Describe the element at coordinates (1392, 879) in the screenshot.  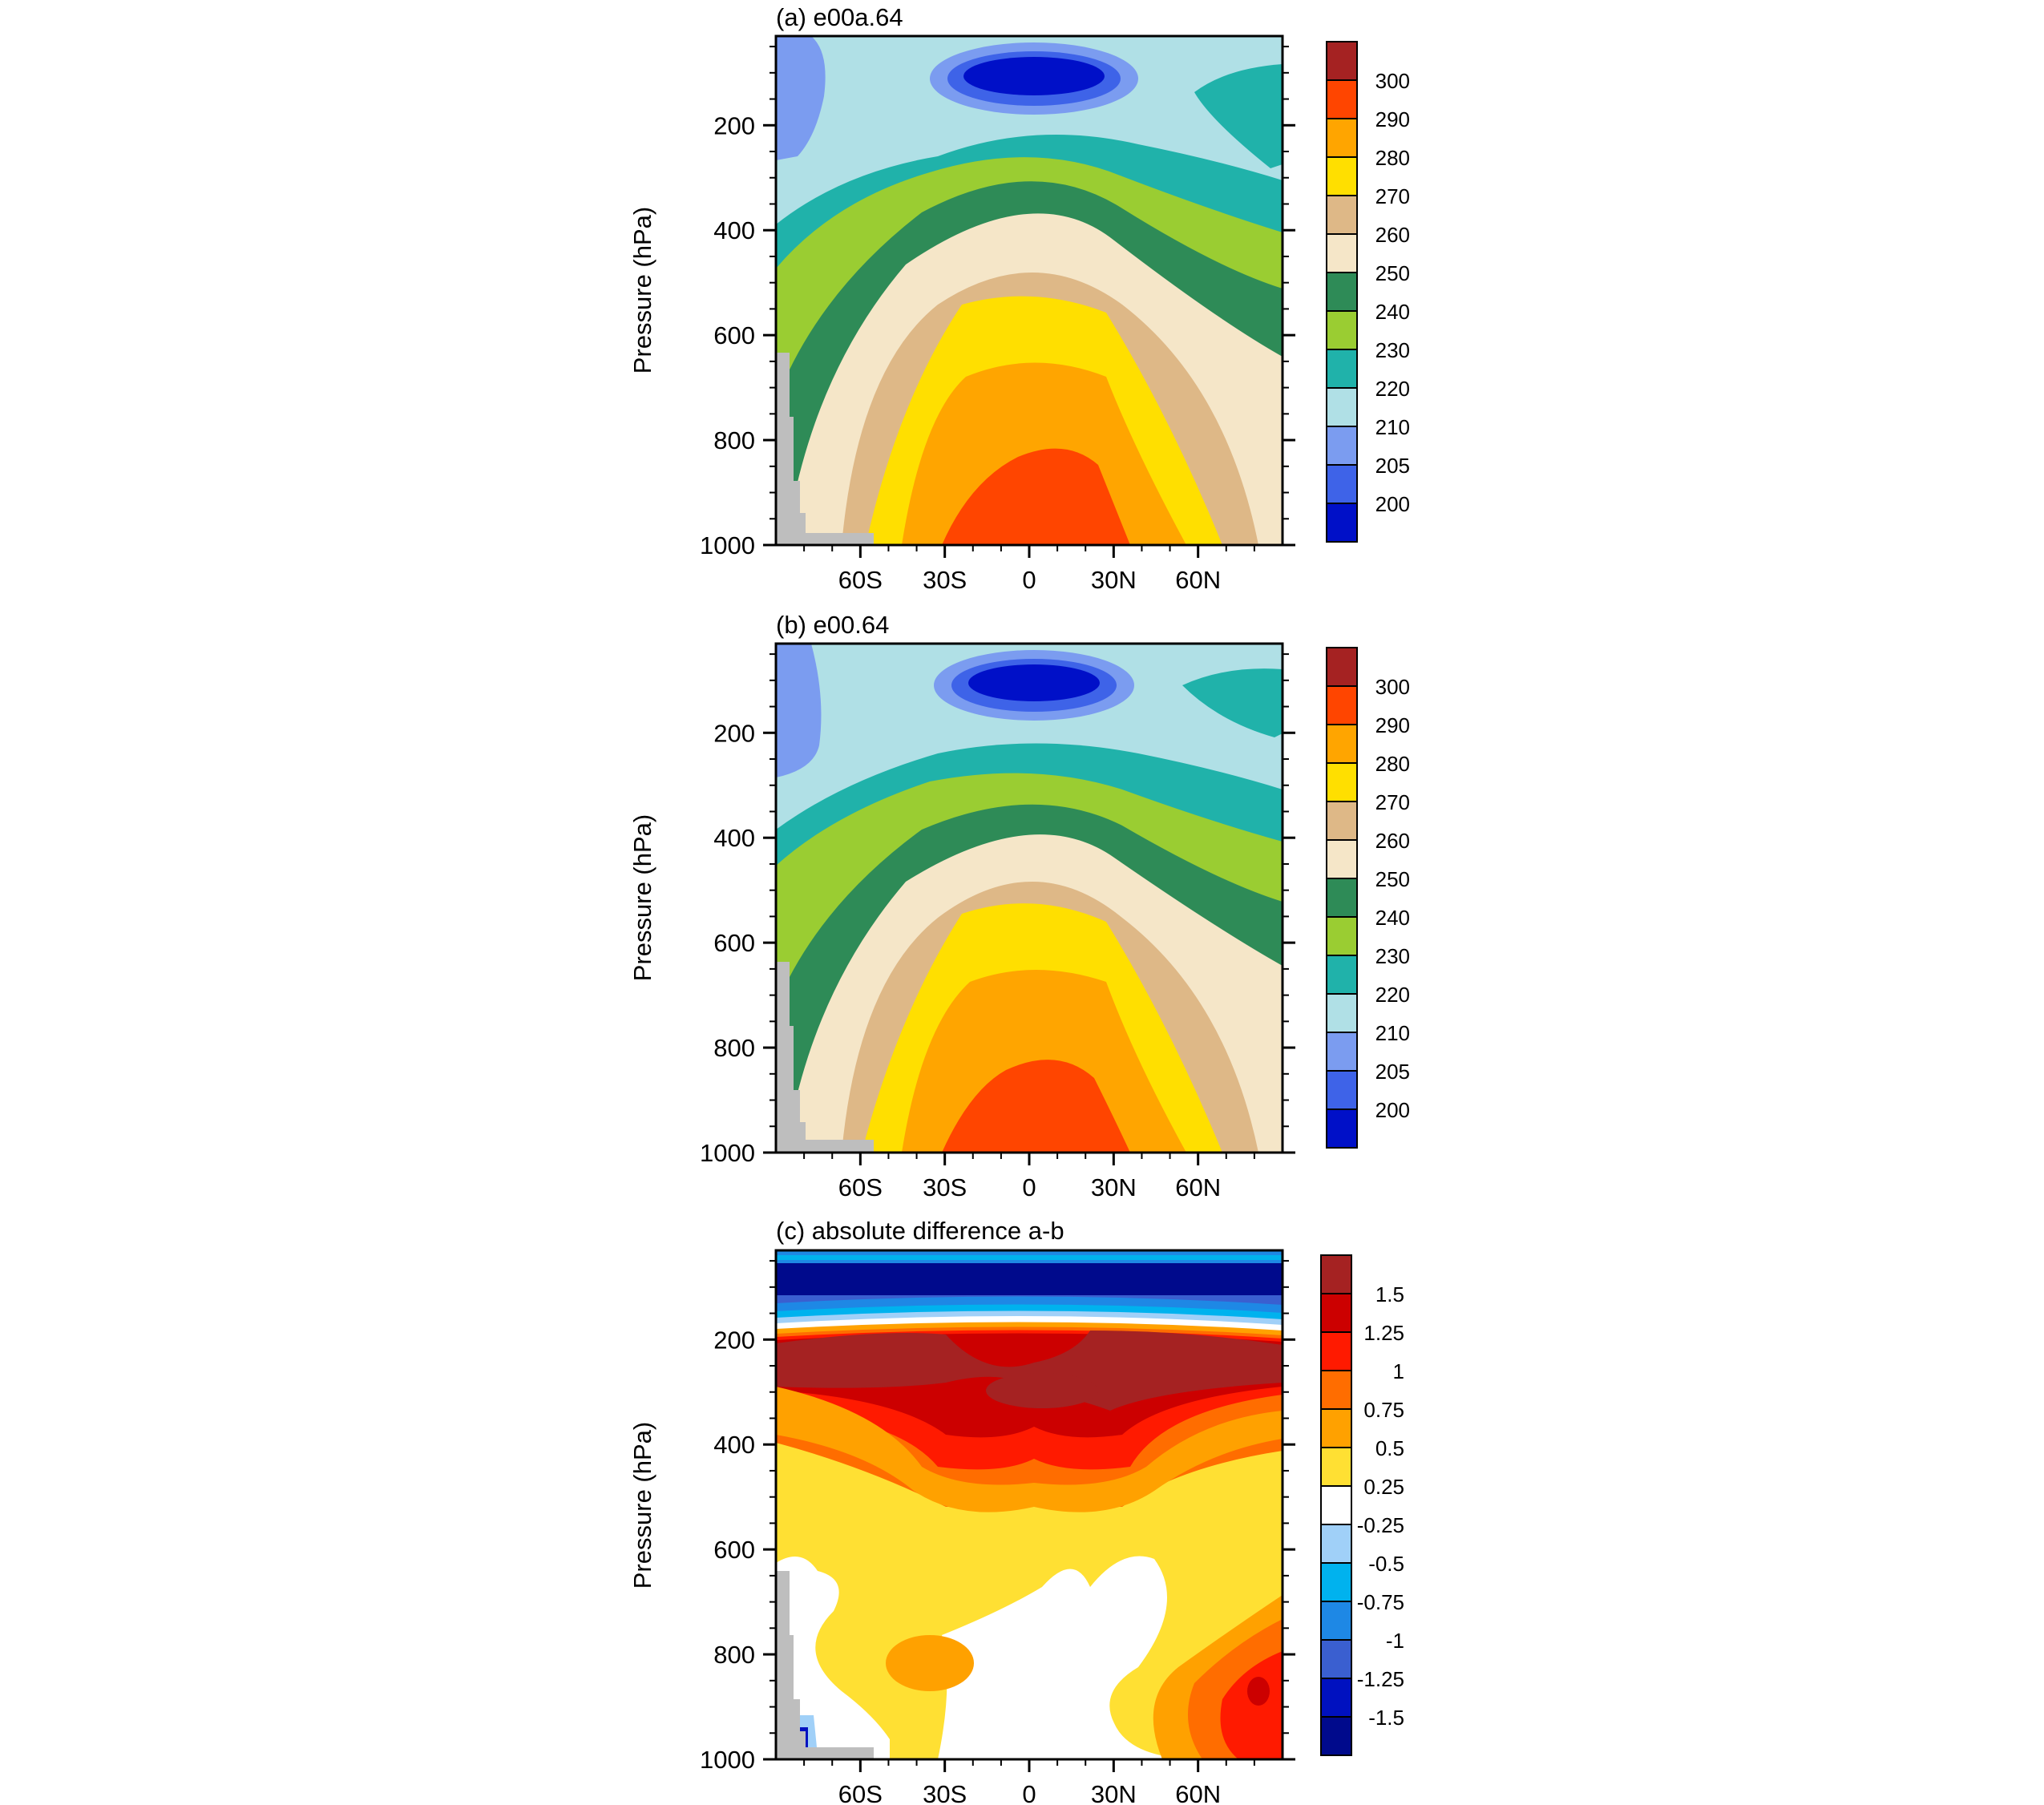
I see `colorbar-label: 250` at that location.